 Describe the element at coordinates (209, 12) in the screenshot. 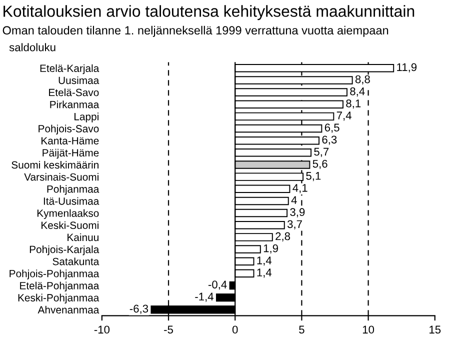

I see `chart-title: Kotitalouksien arvio taloutensa kehityksestä maakunnittain` at that location.